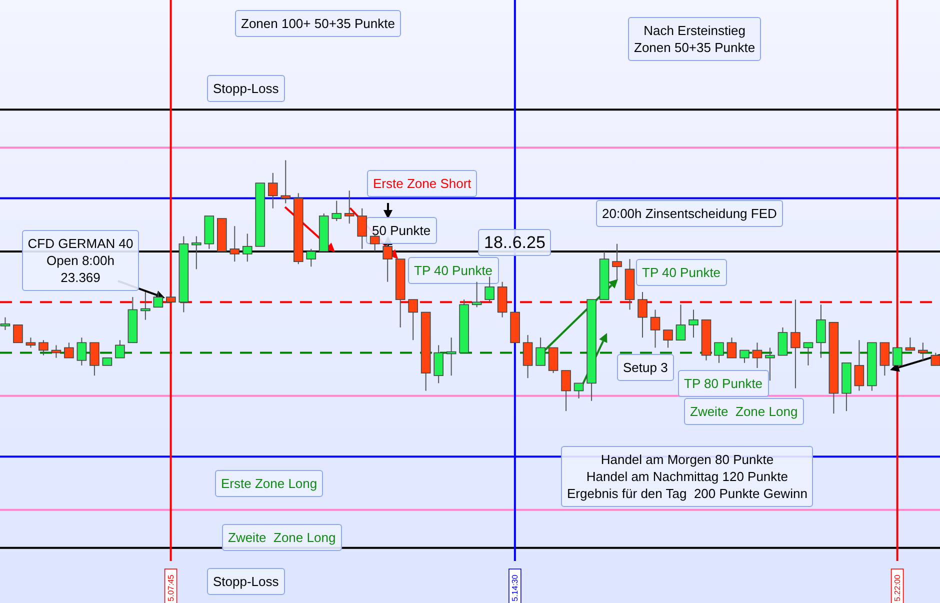 The height and width of the screenshot is (603, 940). What do you see at coordinates (723, 383) in the screenshot?
I see `annotation: TP 80 Punkte` at bounding box center [723, 383].